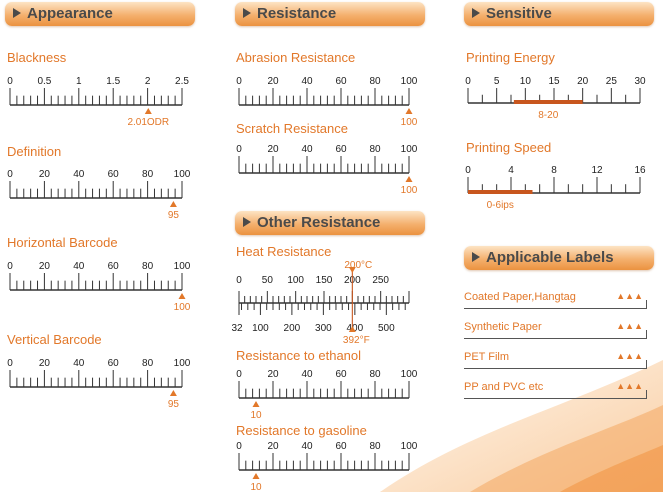 Image resolution: width=663 pixels, height=492 pixels. What do you see at coordinates (256, 404) in the screenshot?
I see `resistance_to_ethanol-marker` at bounding box center [256, 404].